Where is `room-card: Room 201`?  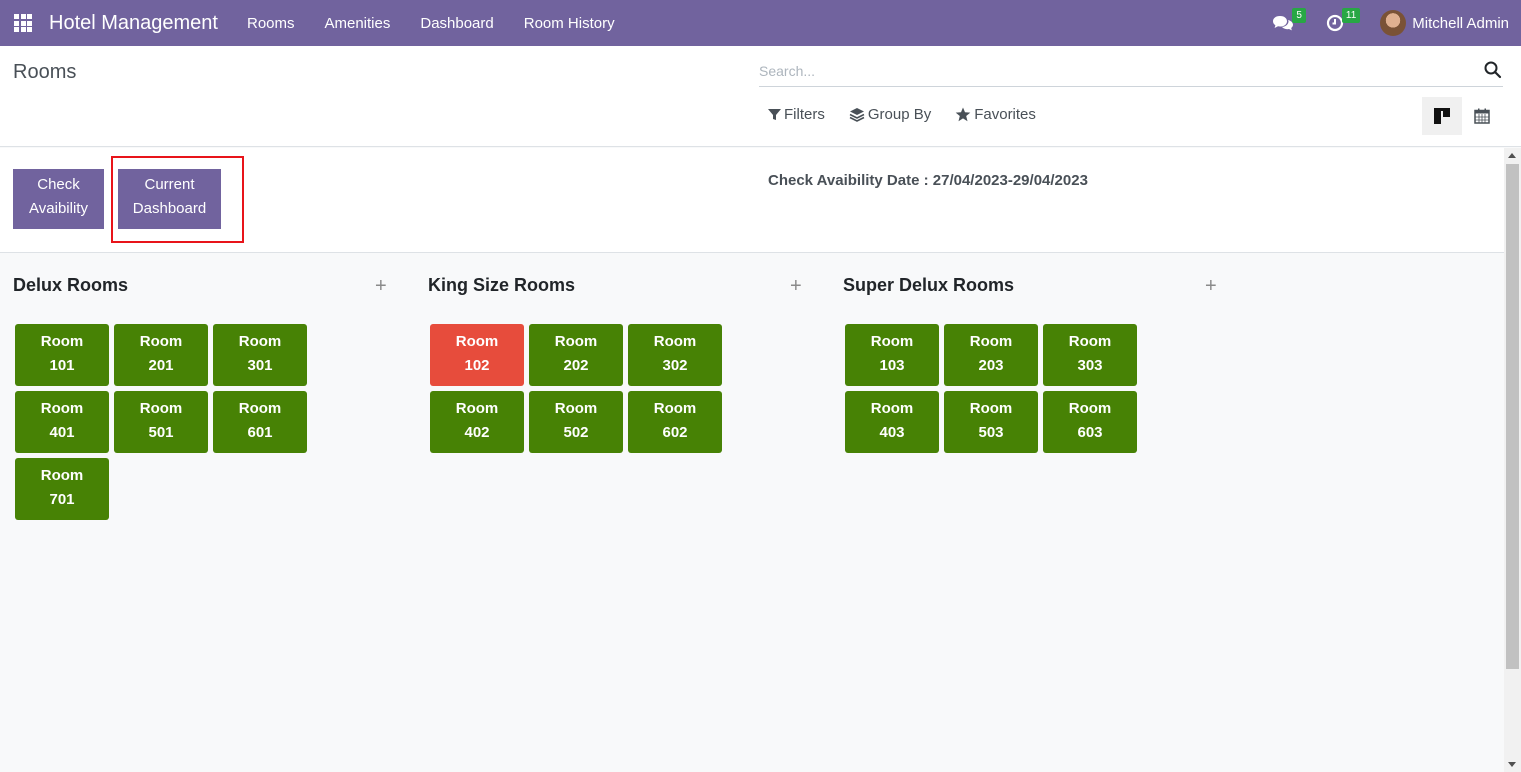
room-card: Room 201 is located at coordinates (161, 355).